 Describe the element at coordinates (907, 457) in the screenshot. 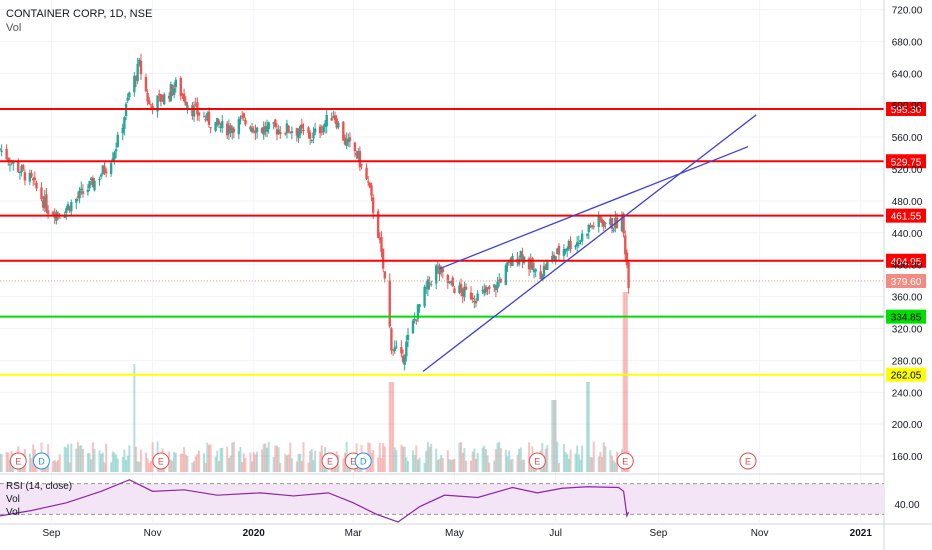

I see `price-axis-tick: 160.00` at that location.